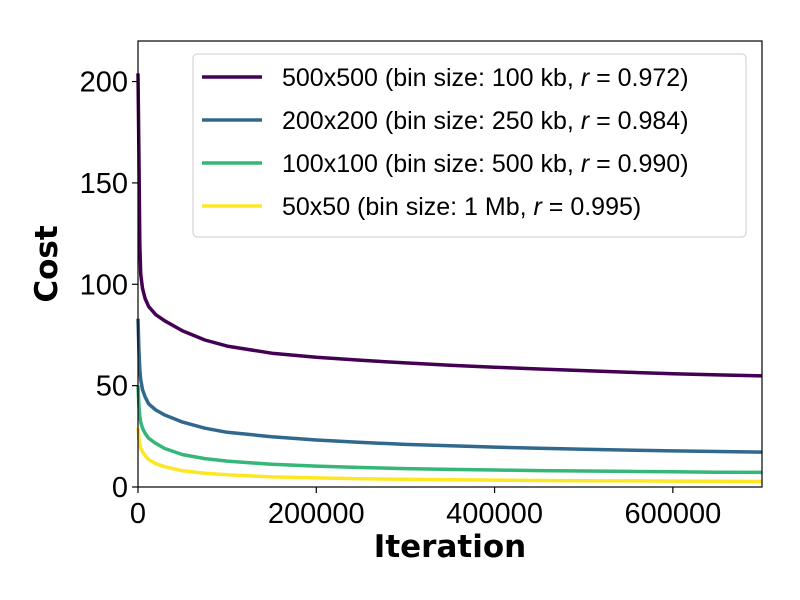  I want to click on legend-entry-1: 200x200 (bin size: 250 kb, r = 0.984), so click(485, 121).